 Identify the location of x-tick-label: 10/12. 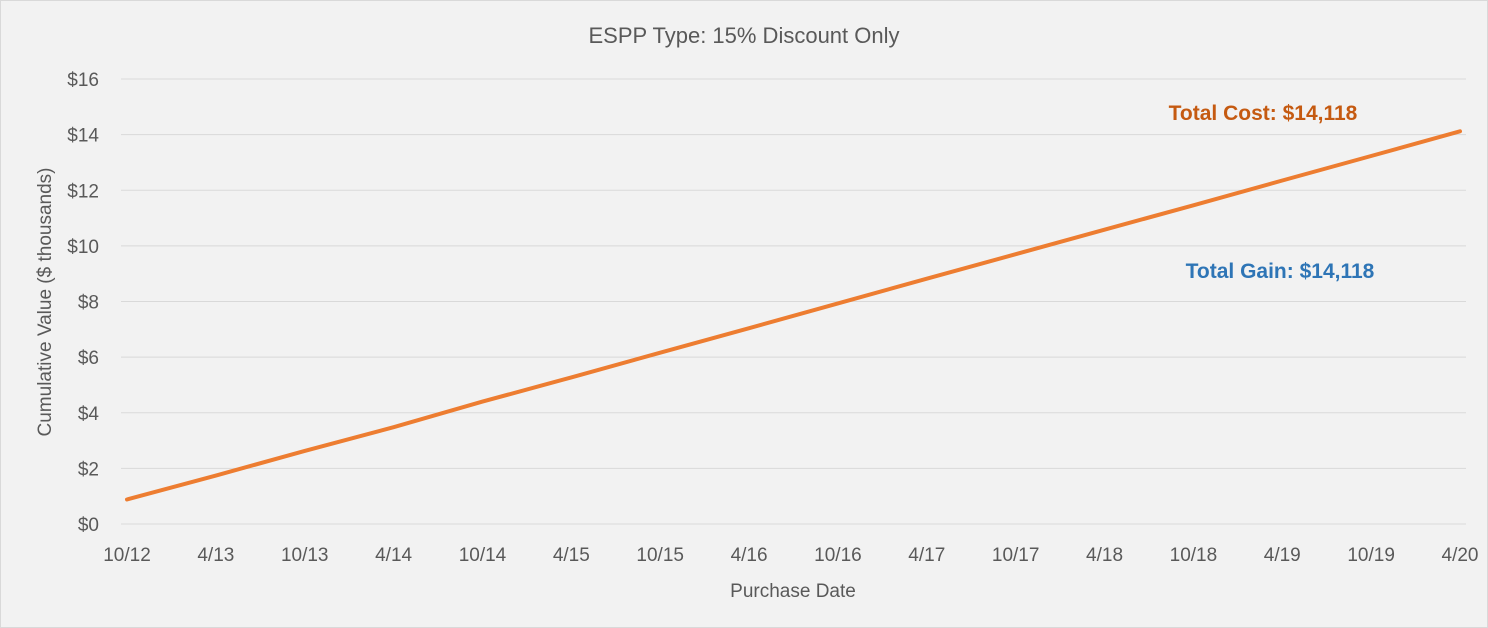
(127, 555).